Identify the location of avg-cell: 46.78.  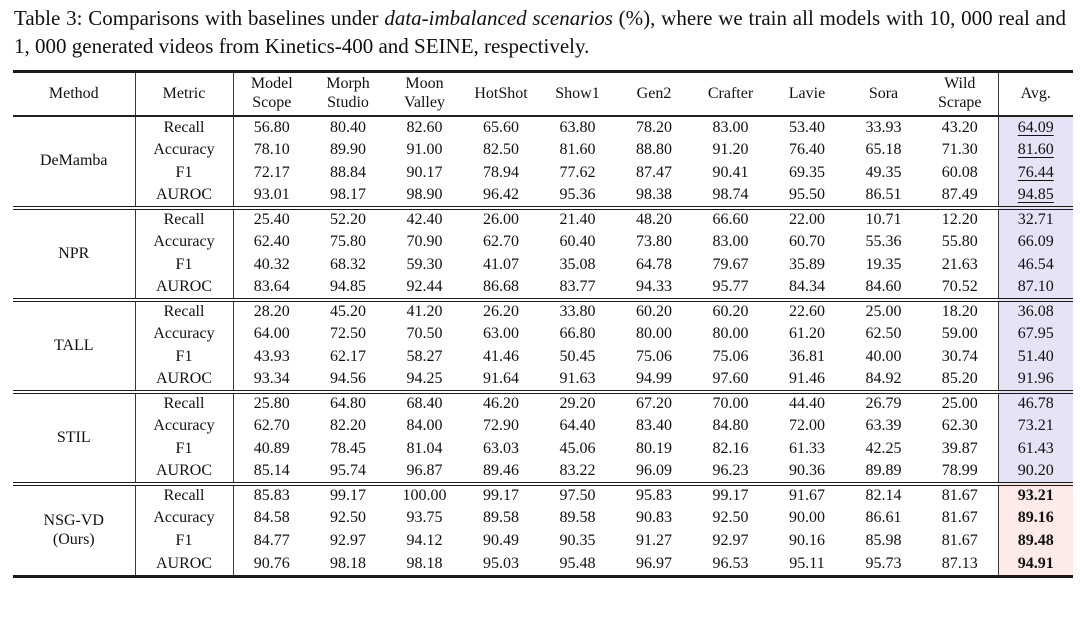
(1035, 404).